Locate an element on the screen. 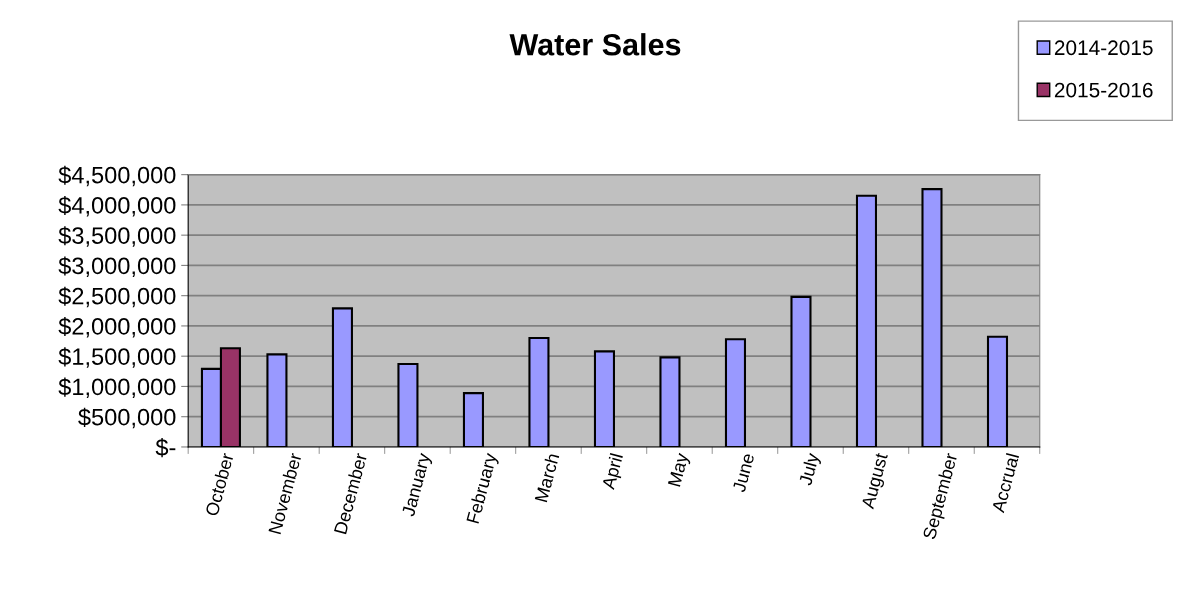 The image size is (1191, 592). x-tick-label: October is located at coordinates (219, 484).